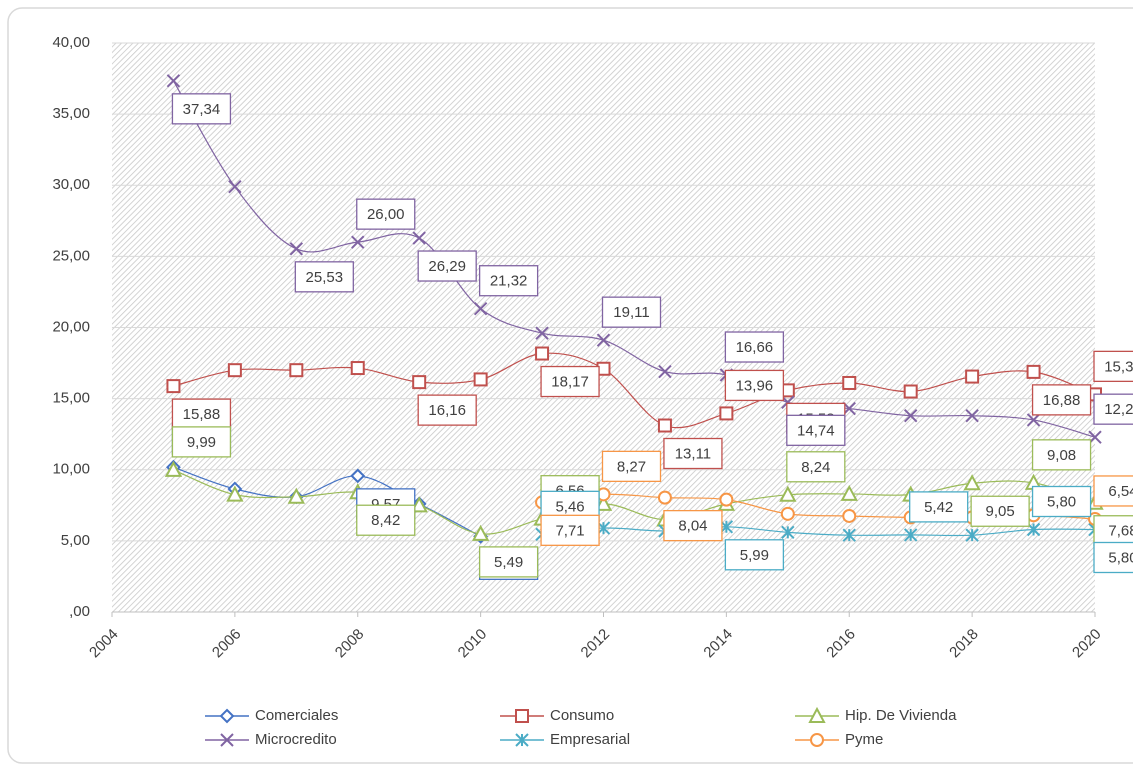 The height and width of the screenshot is (771, 1133). Describe the element at coordinates (202, 414) in the screenshot. I see `data-label: 15,88` at that location.